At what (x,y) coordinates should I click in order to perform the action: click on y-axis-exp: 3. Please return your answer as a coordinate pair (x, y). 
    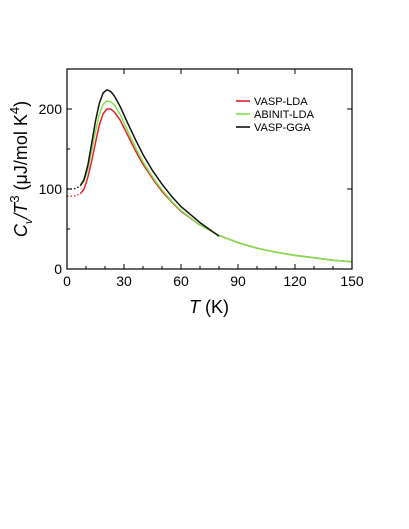
    Looking at the image, I should click on (14, 198).